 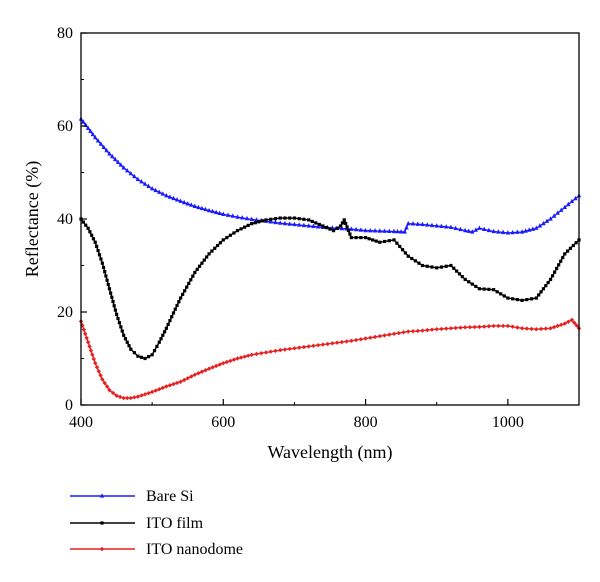 I want to click on legend: Bare Si ITO film ITO nanodome, so click(x=156, y=523).